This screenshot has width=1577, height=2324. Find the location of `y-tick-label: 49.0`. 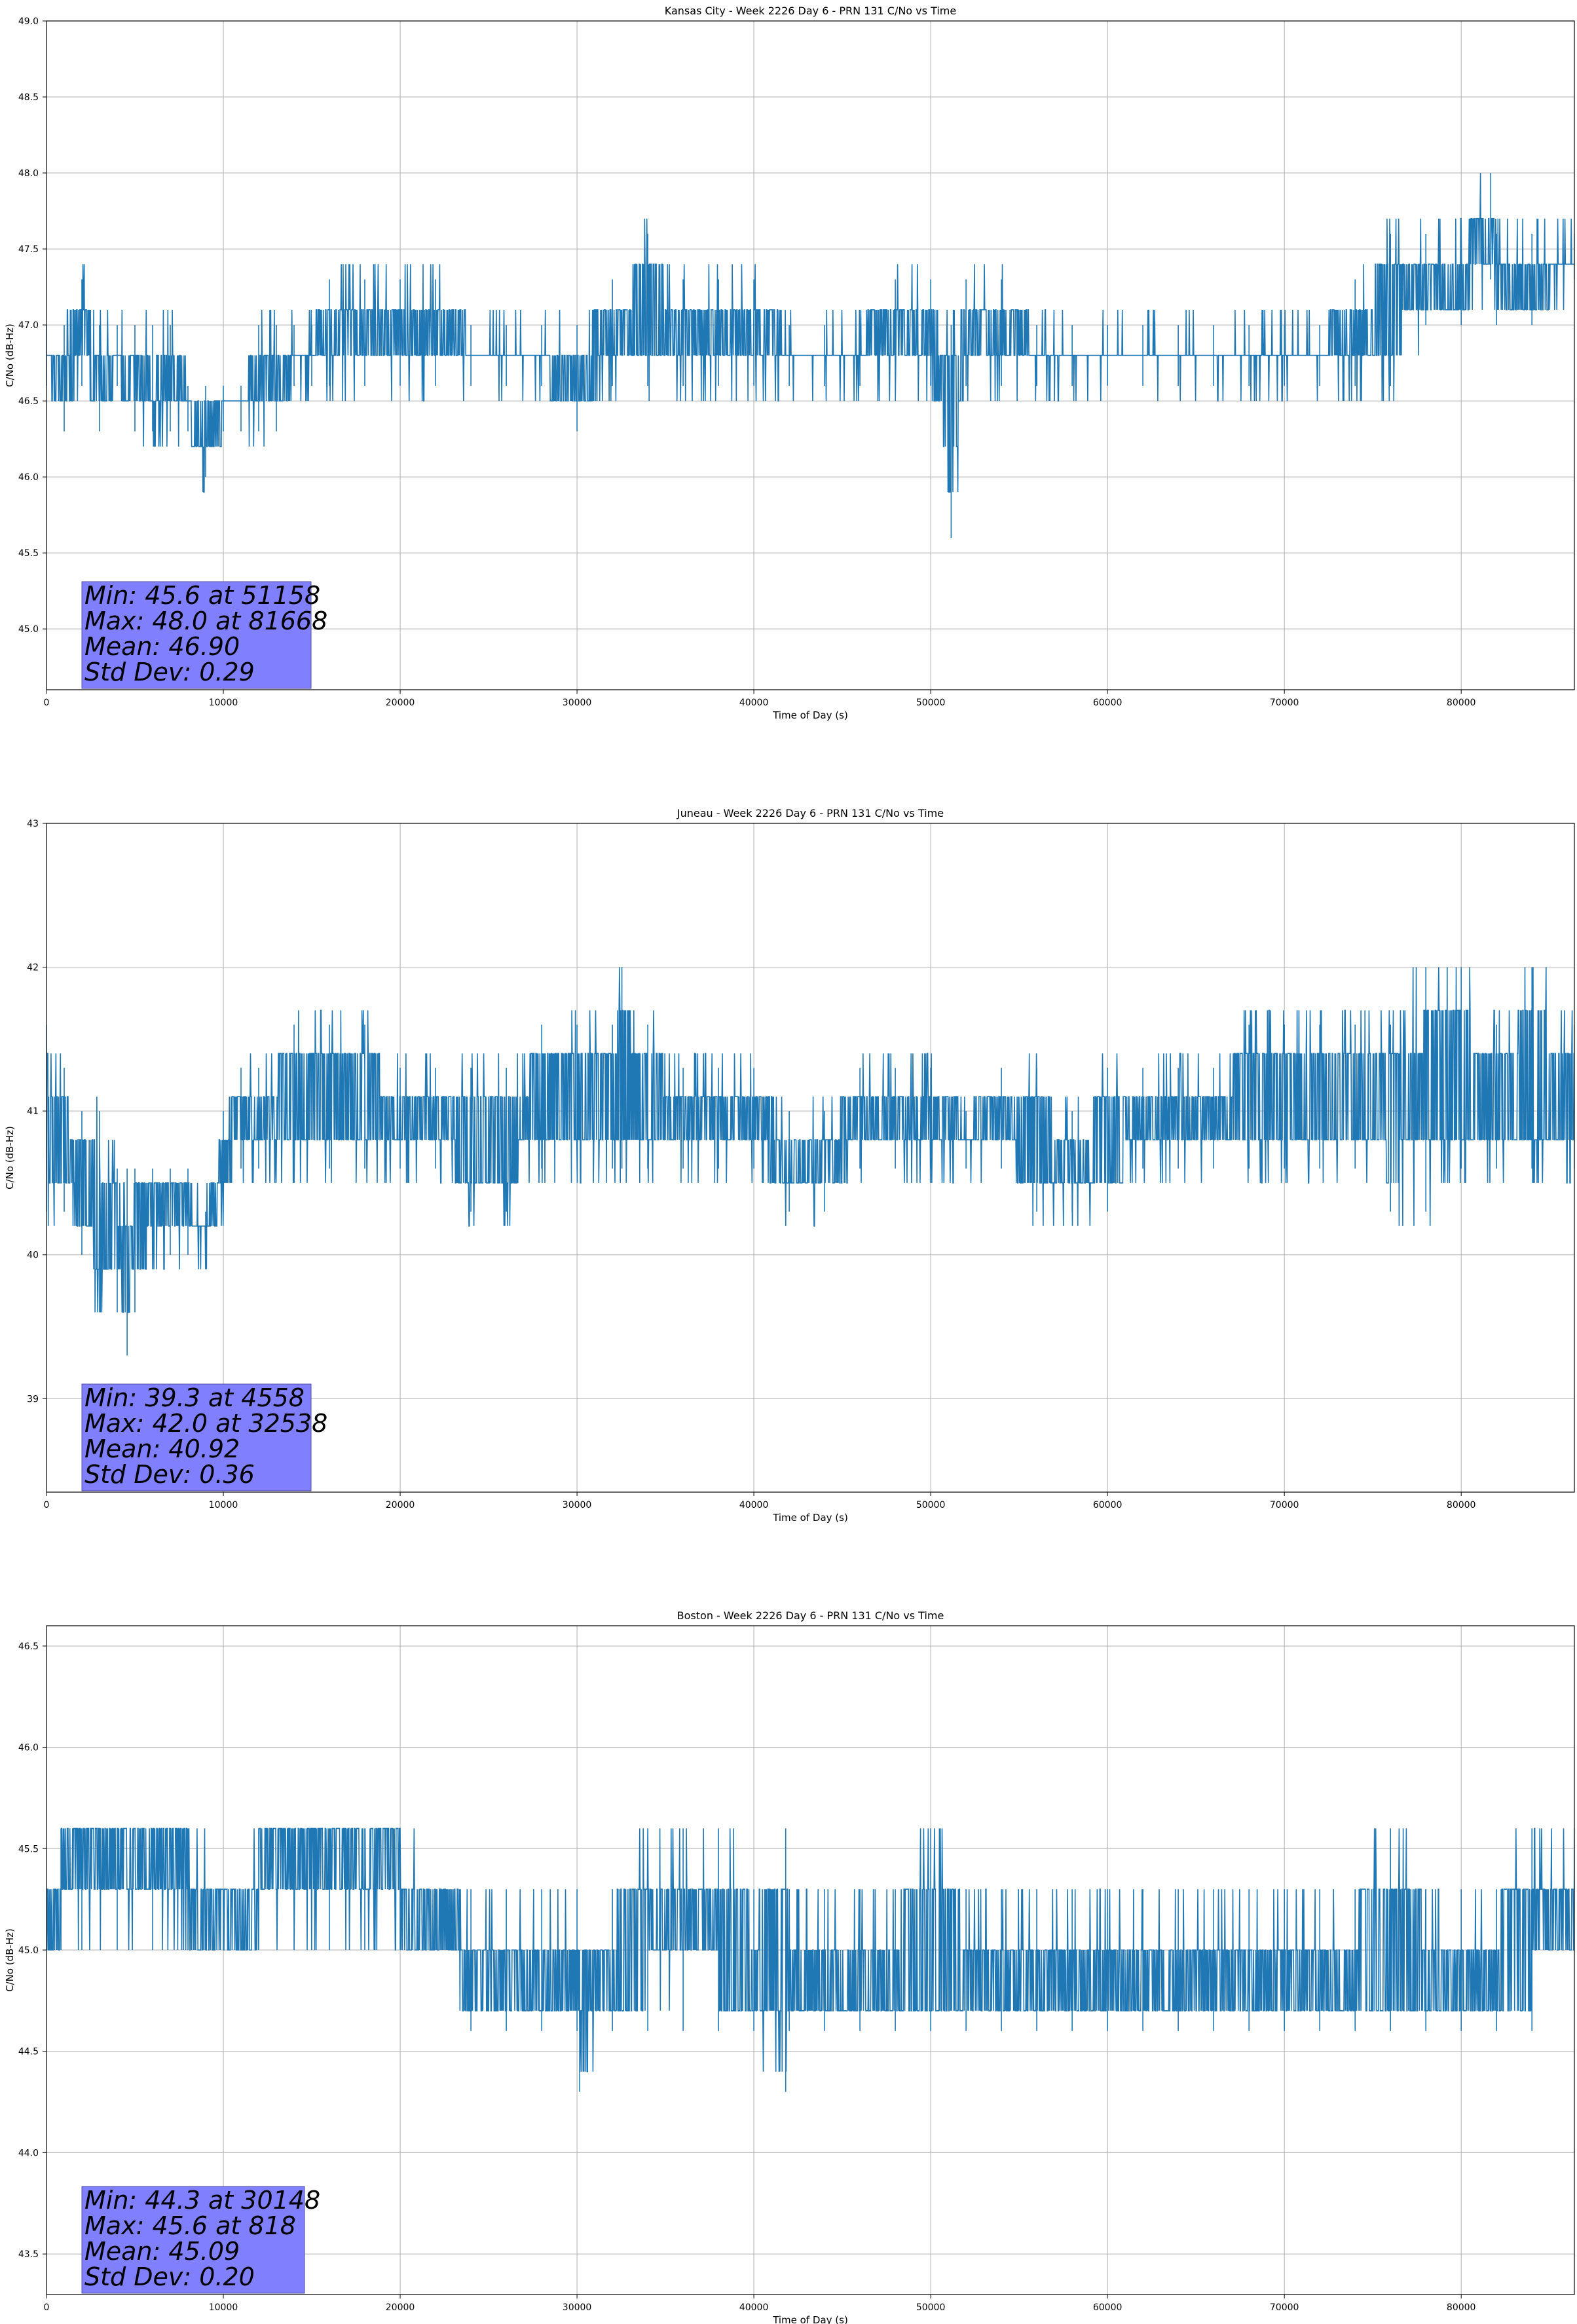

y-tick-label: 49.0 is located at coordinates (28, 21).